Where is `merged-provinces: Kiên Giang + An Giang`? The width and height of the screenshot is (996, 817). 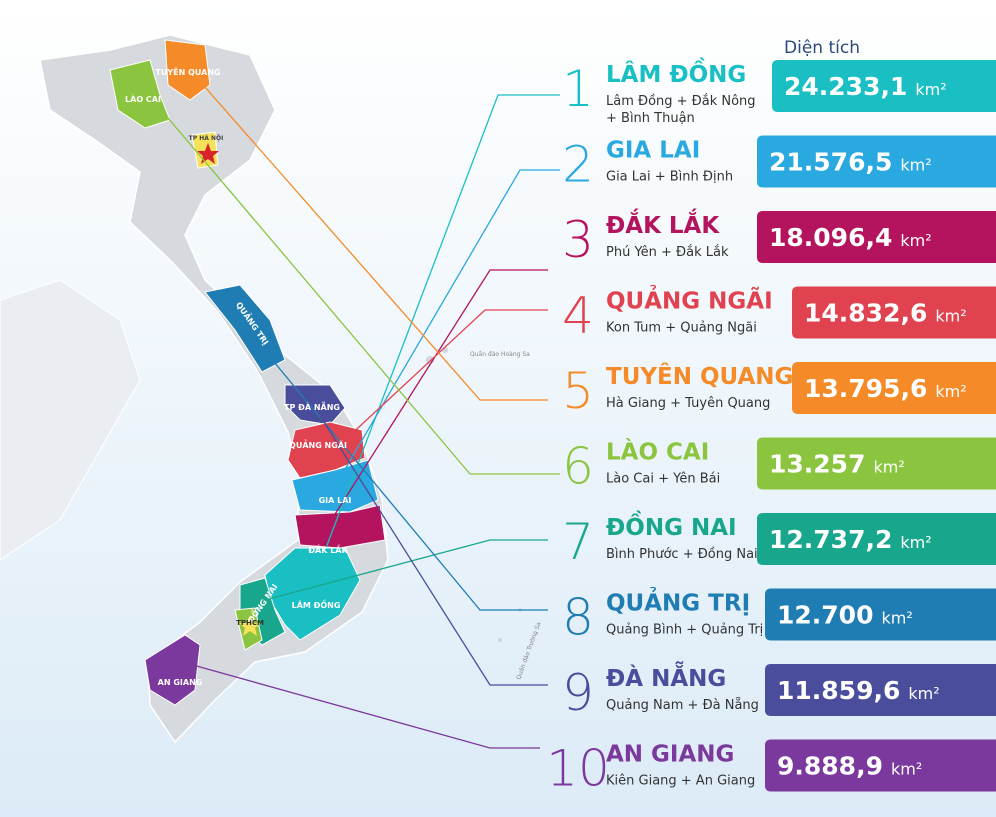 merged-provinces: Kiên Giang + An Giang is located at coordinates (680, 781).